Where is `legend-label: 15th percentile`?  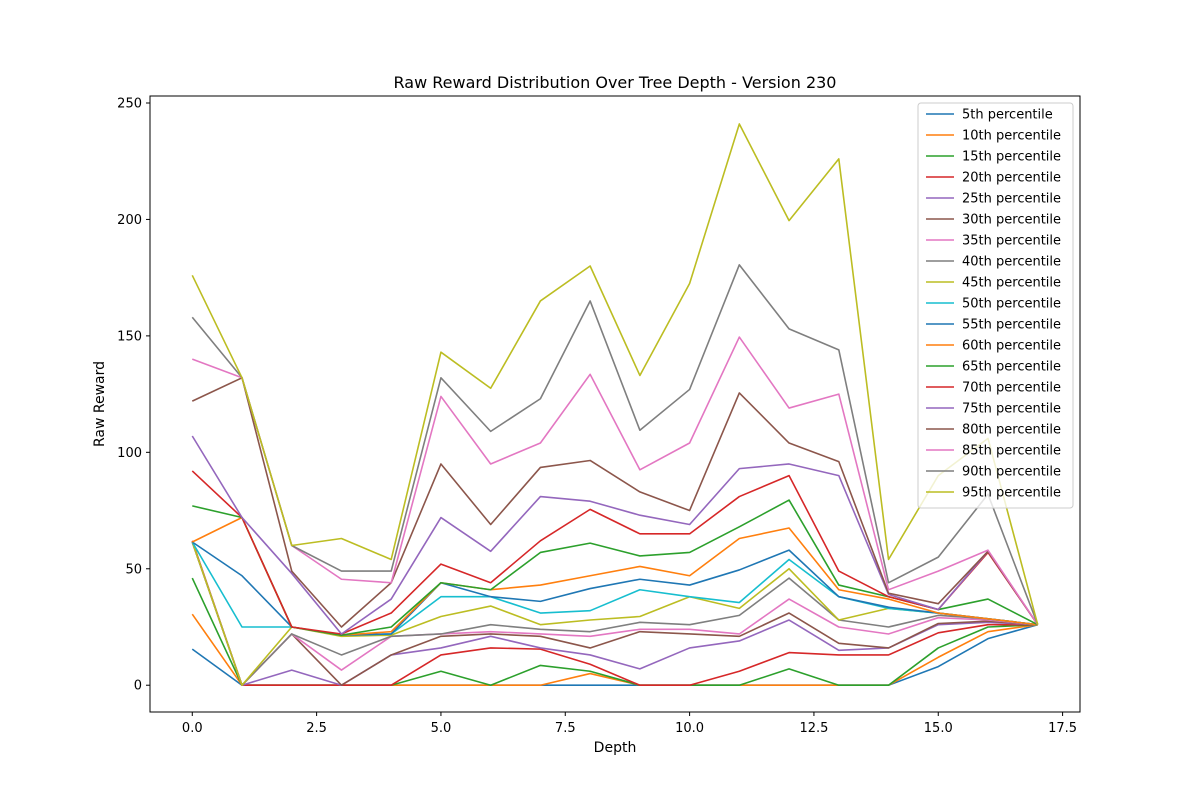
legend-label: 15th percentile is located at coordinates (1011, 157).